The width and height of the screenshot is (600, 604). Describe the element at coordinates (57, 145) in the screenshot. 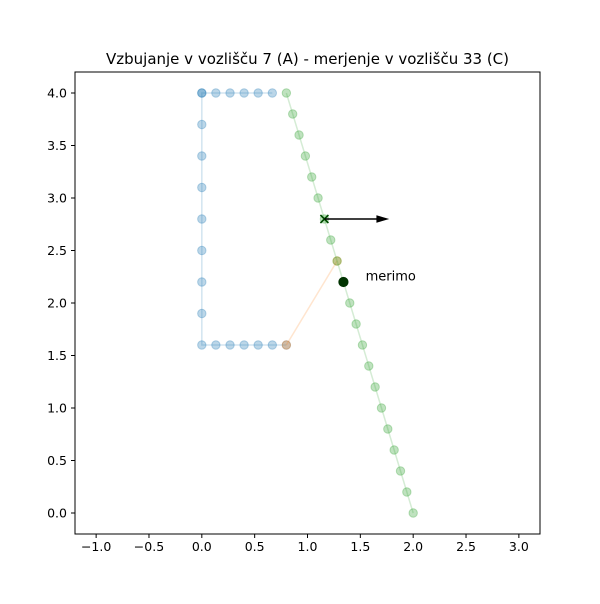

I see `y-tick-label: 3.5` at that location.